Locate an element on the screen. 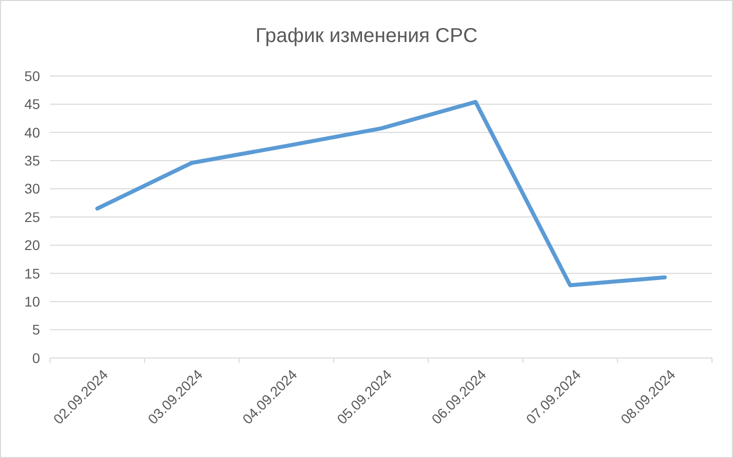 The height and width of the screenshot is (458, 733). y-tick-label: 5 is located at coordinates (36, 330).